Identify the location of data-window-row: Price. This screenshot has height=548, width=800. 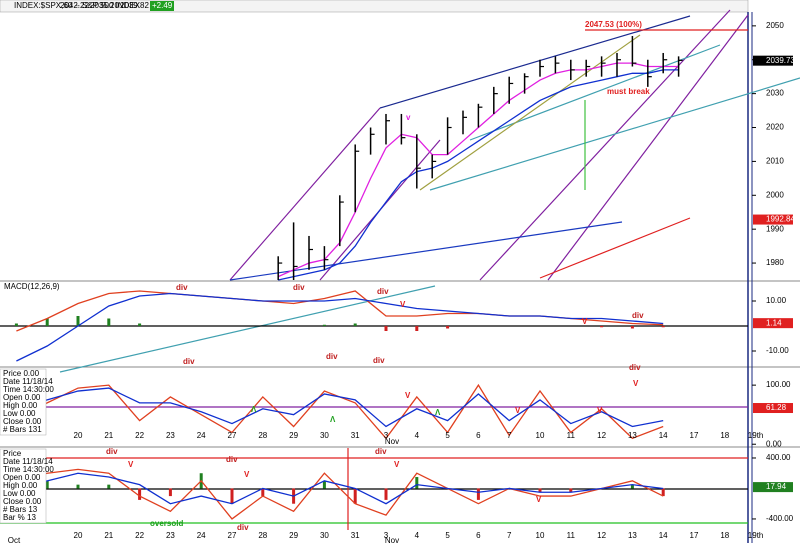
(12, 453).